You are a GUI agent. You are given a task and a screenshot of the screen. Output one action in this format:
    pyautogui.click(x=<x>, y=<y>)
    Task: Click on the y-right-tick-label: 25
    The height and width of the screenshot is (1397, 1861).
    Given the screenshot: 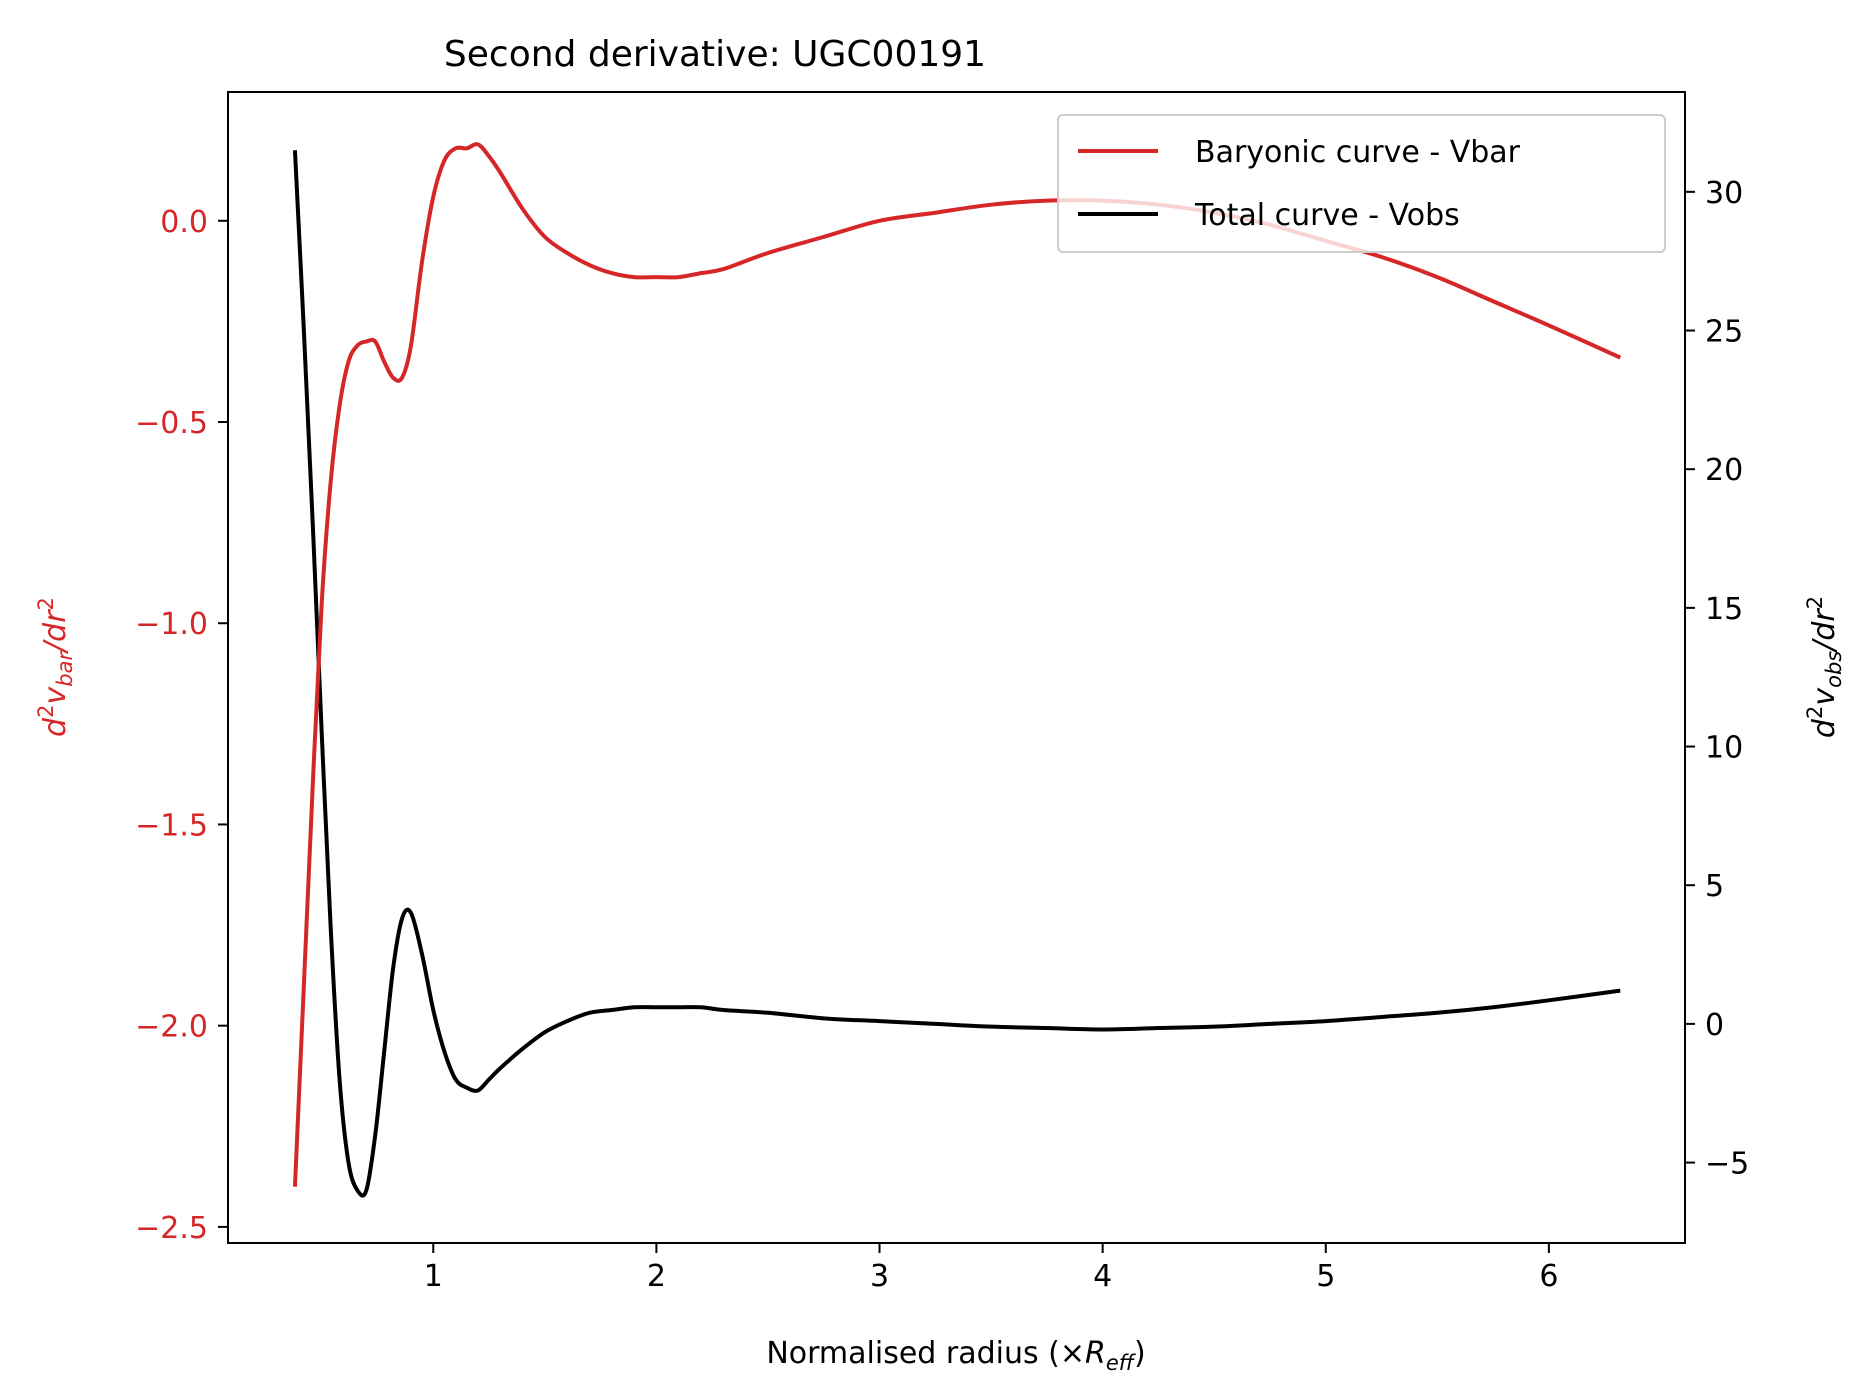 What is the action you would take?
    pyautogui.click(x=1724, y=332)
    